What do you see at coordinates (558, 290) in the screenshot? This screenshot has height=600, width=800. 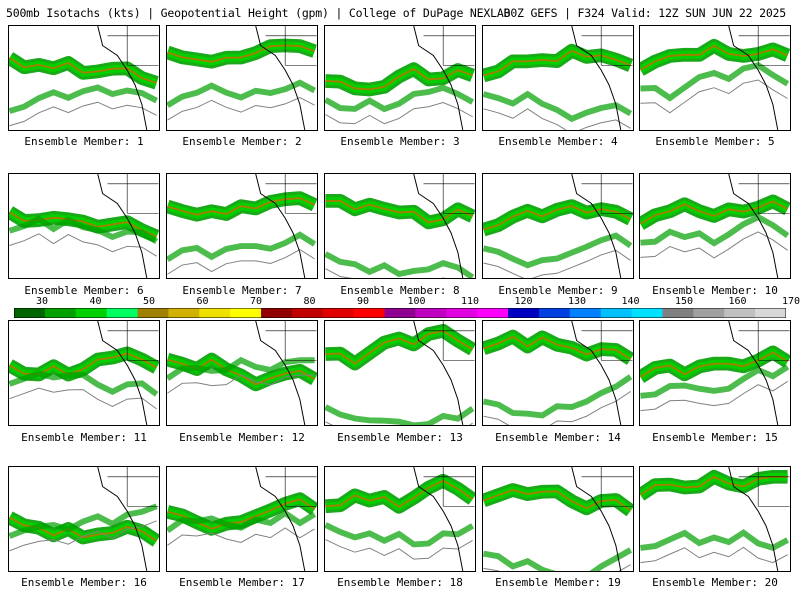 I see `ensemble-caption-9: Ensemble Member: 9` at bounding box center [558, 290].